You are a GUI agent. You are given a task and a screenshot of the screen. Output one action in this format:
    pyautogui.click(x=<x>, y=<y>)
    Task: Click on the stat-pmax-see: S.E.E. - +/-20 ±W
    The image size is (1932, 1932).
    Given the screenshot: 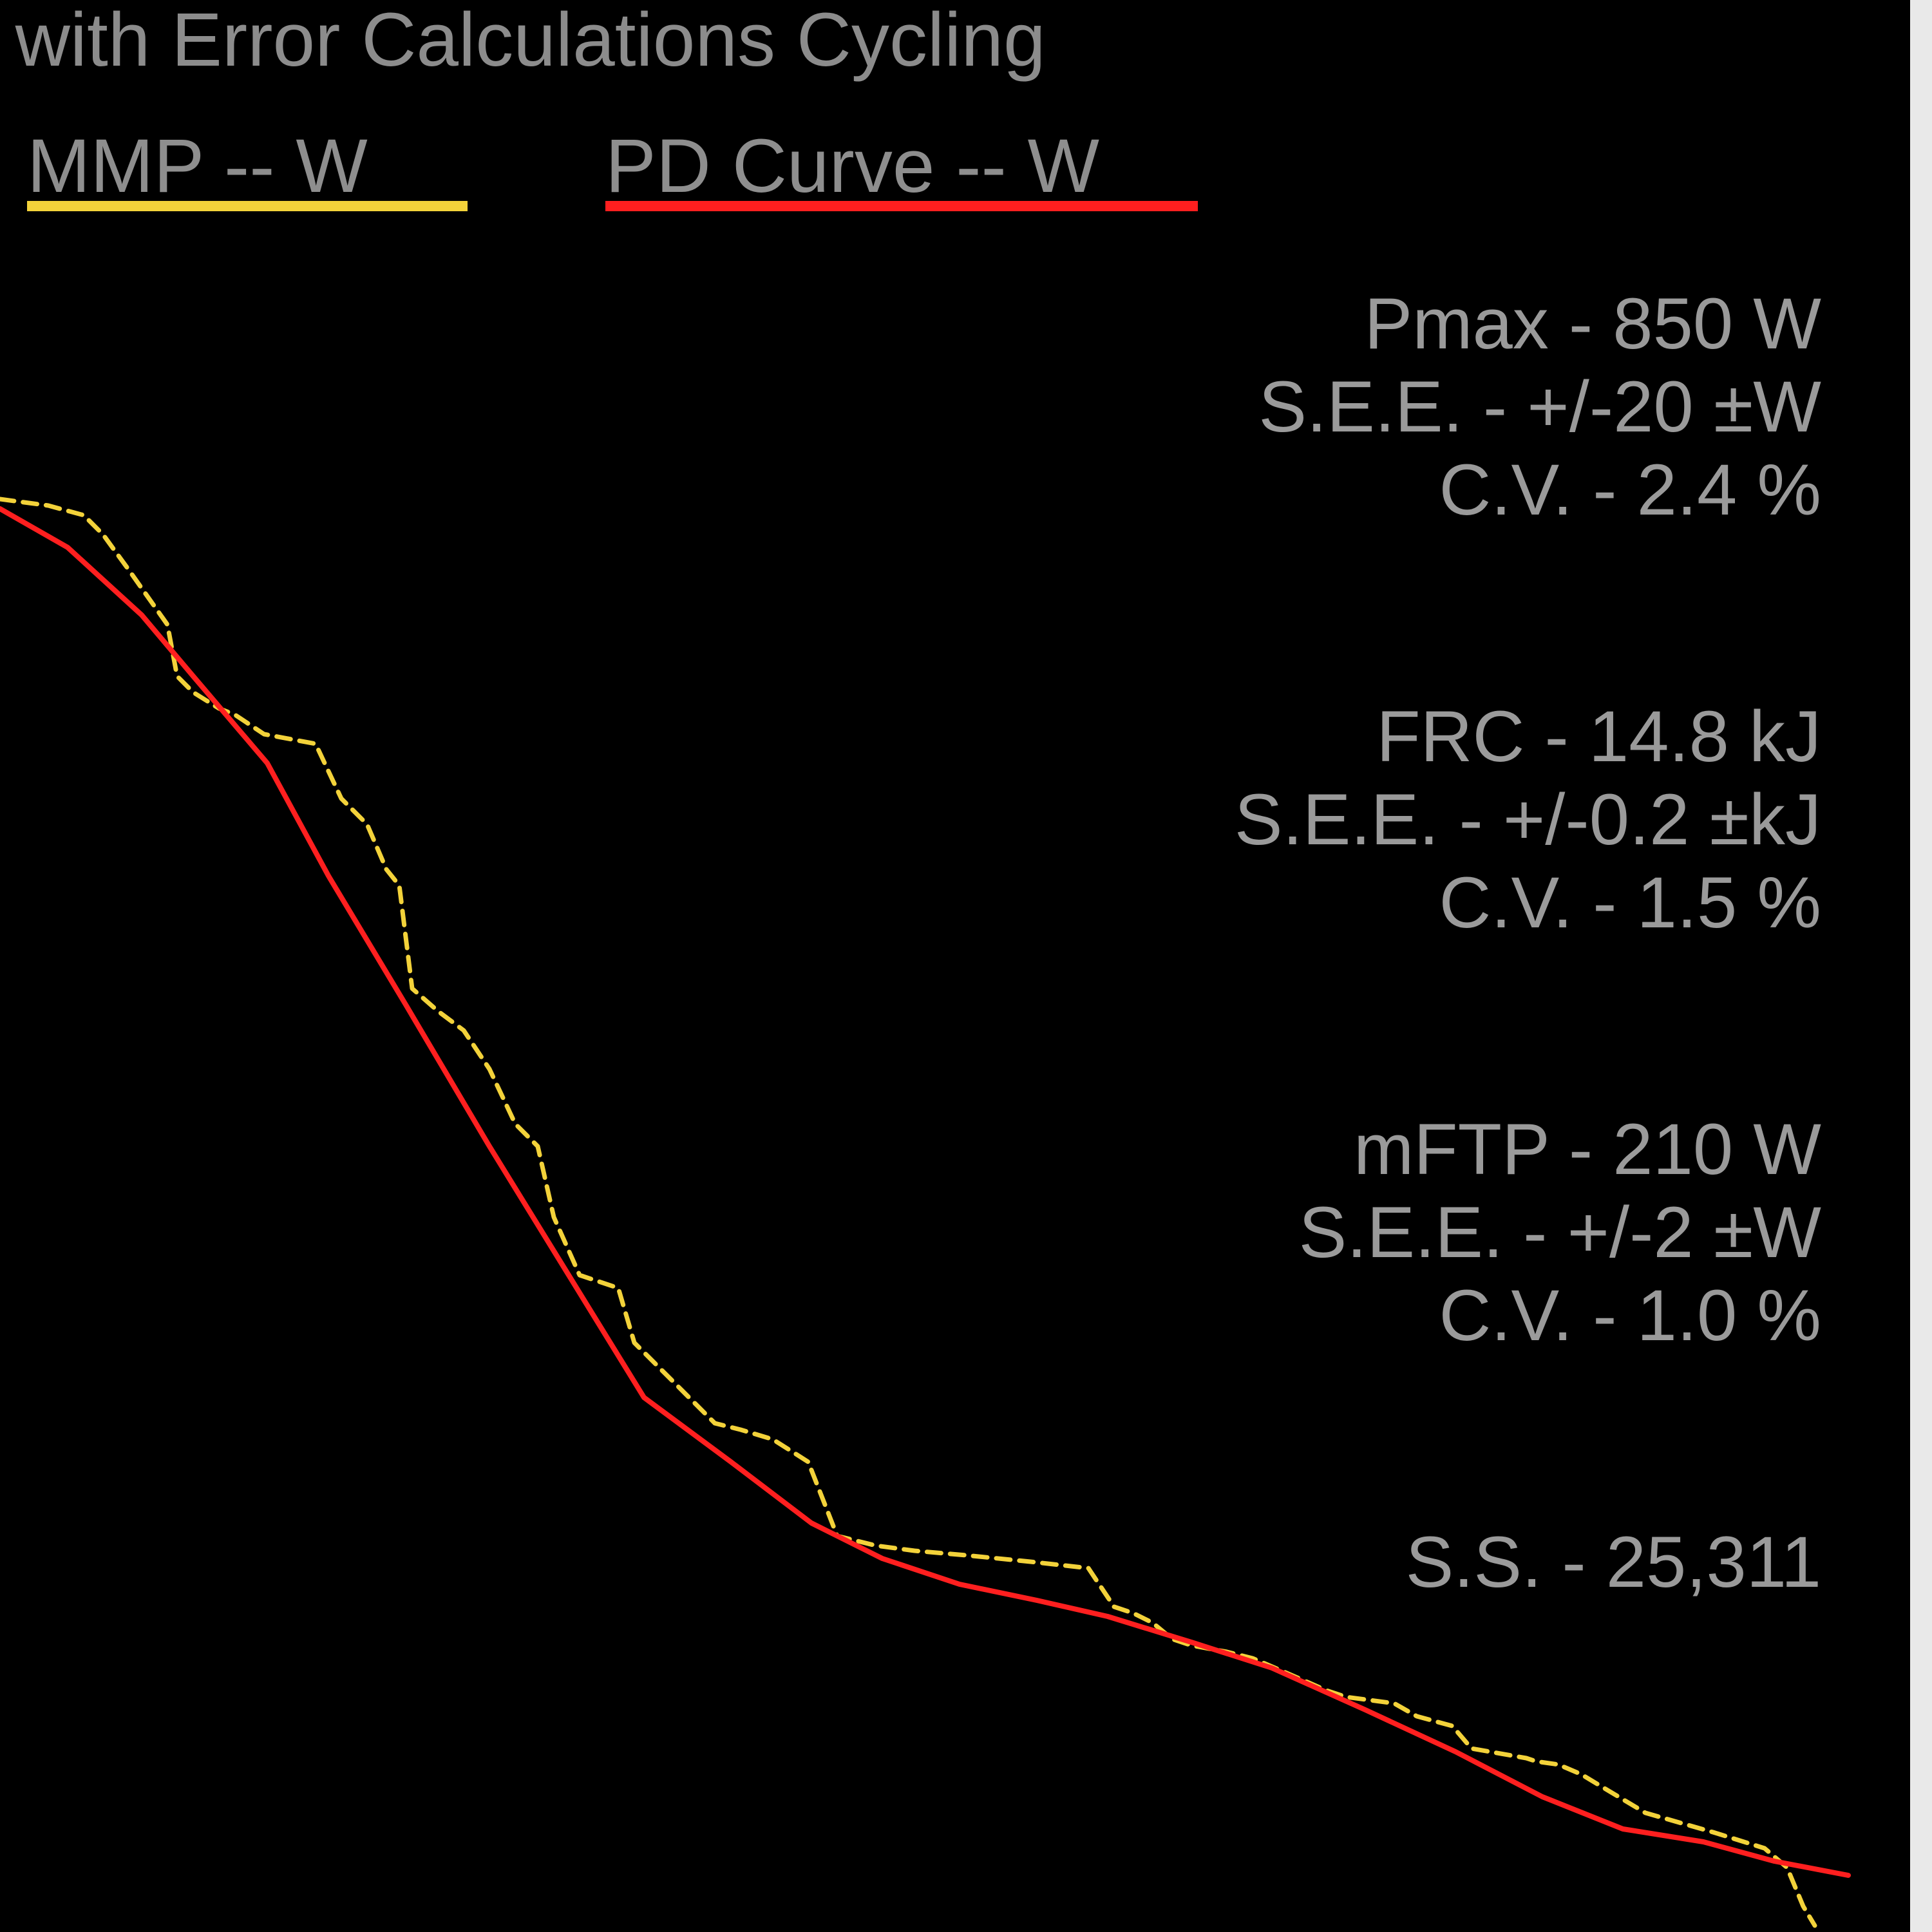 What is the action you would take?
    pyautogui.click(x=1539, y=406)
    